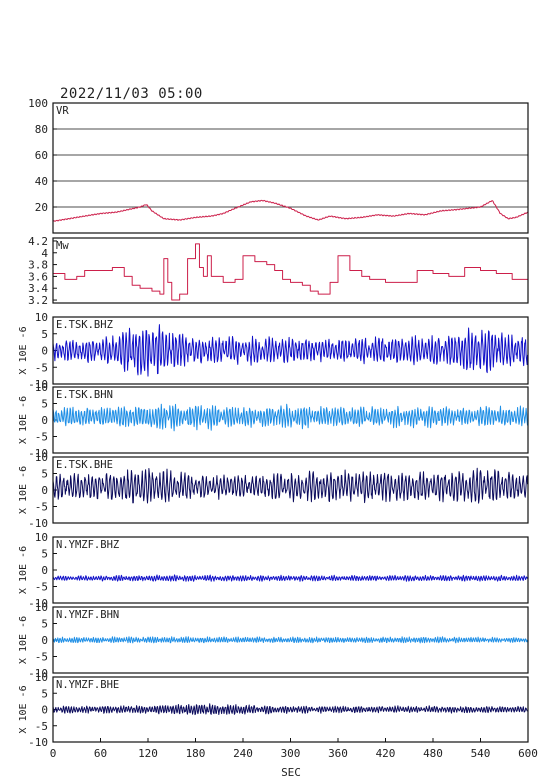 This screenshot has width=554, height=781. What do you see at coordinates (148, 753) in the screenshot?
I see `x-tick-label: 120` at bounding box center [148, 753].